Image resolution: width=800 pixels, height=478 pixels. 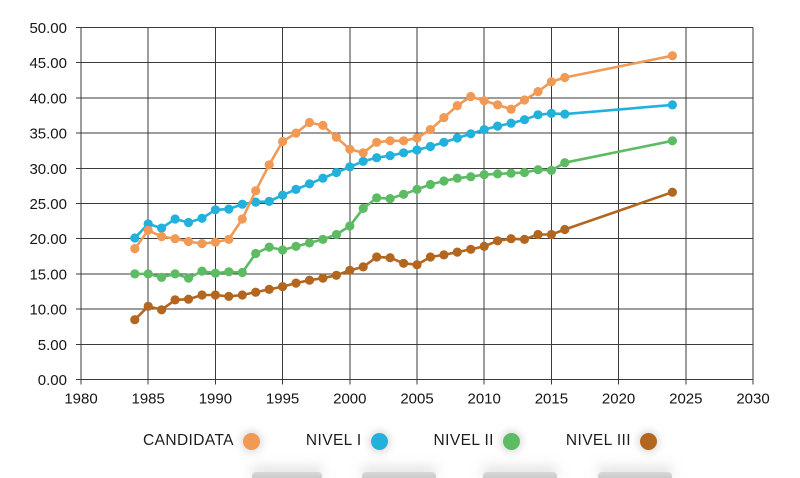 What do you see at coordinates (52, 345) in the screenshot?
I see `svg-text: 5.00` at bounding box center [52, 345].